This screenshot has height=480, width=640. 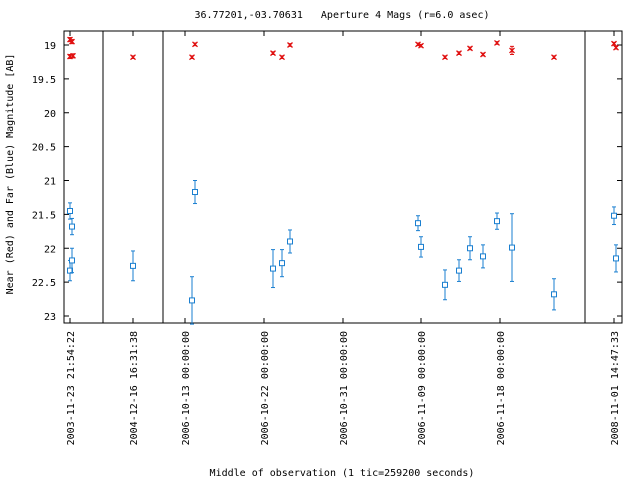 I want to click on y-tick-label: 19, so click(x=50, y=46).